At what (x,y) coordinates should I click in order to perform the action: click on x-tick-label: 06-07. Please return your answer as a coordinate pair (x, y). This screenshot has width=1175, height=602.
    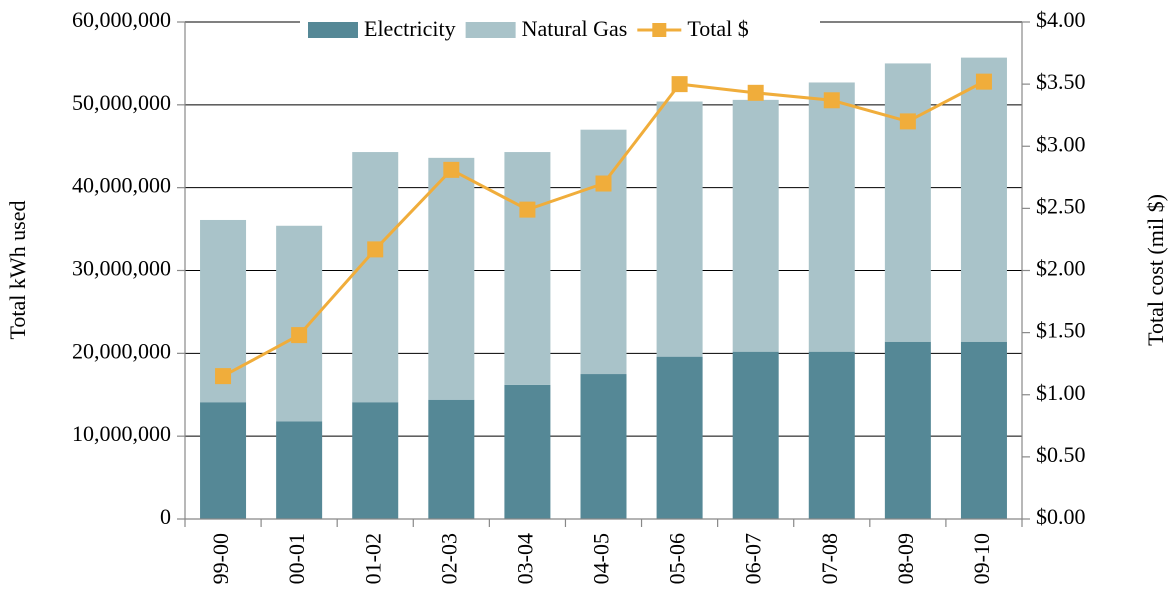
    Looking at the image, I should click on (753, 558).